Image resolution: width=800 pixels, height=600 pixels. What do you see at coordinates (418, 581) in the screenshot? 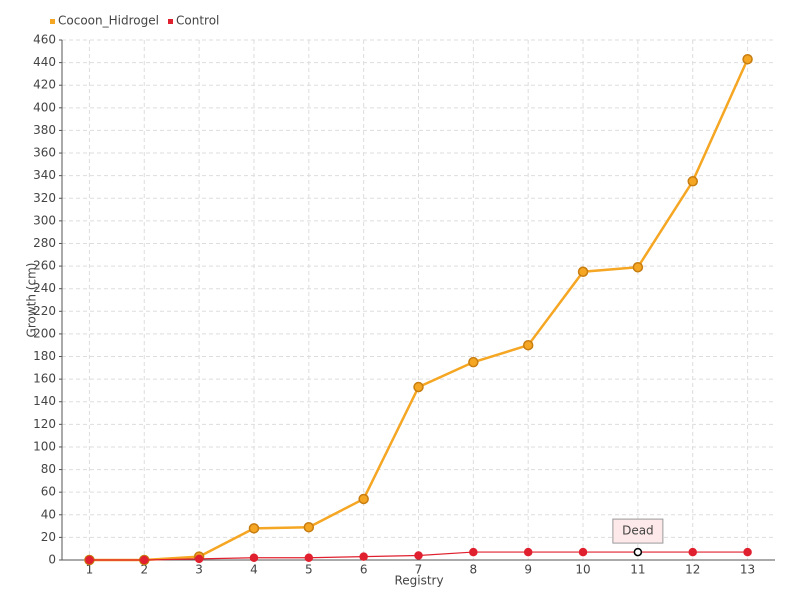
I see `x-axis-label: Registry` at bounding box center [418, 581].